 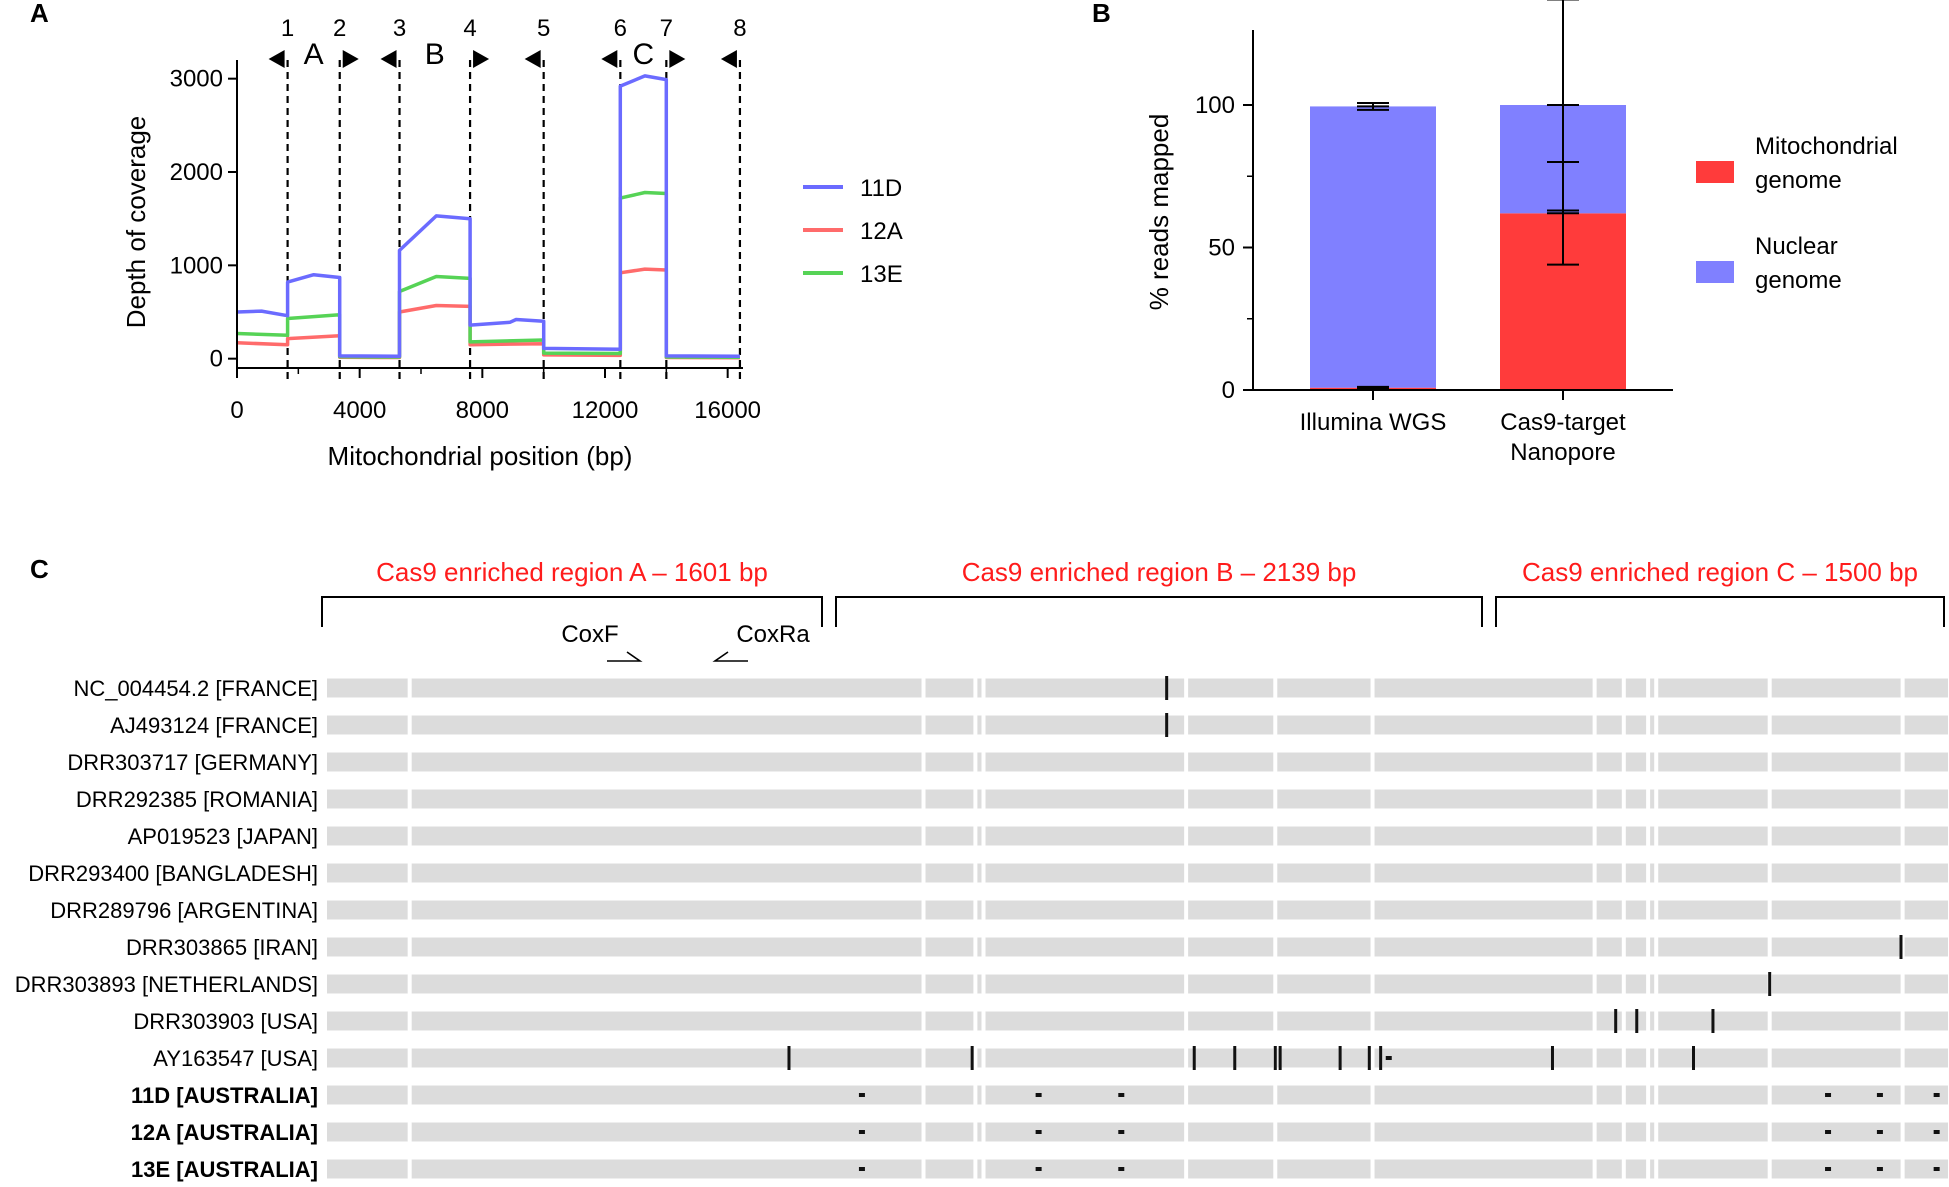 What do you see at coordinates (287, 28) in the screenshot?
I see `cut-site-number-1: 1` at bounding box center [287, 28].